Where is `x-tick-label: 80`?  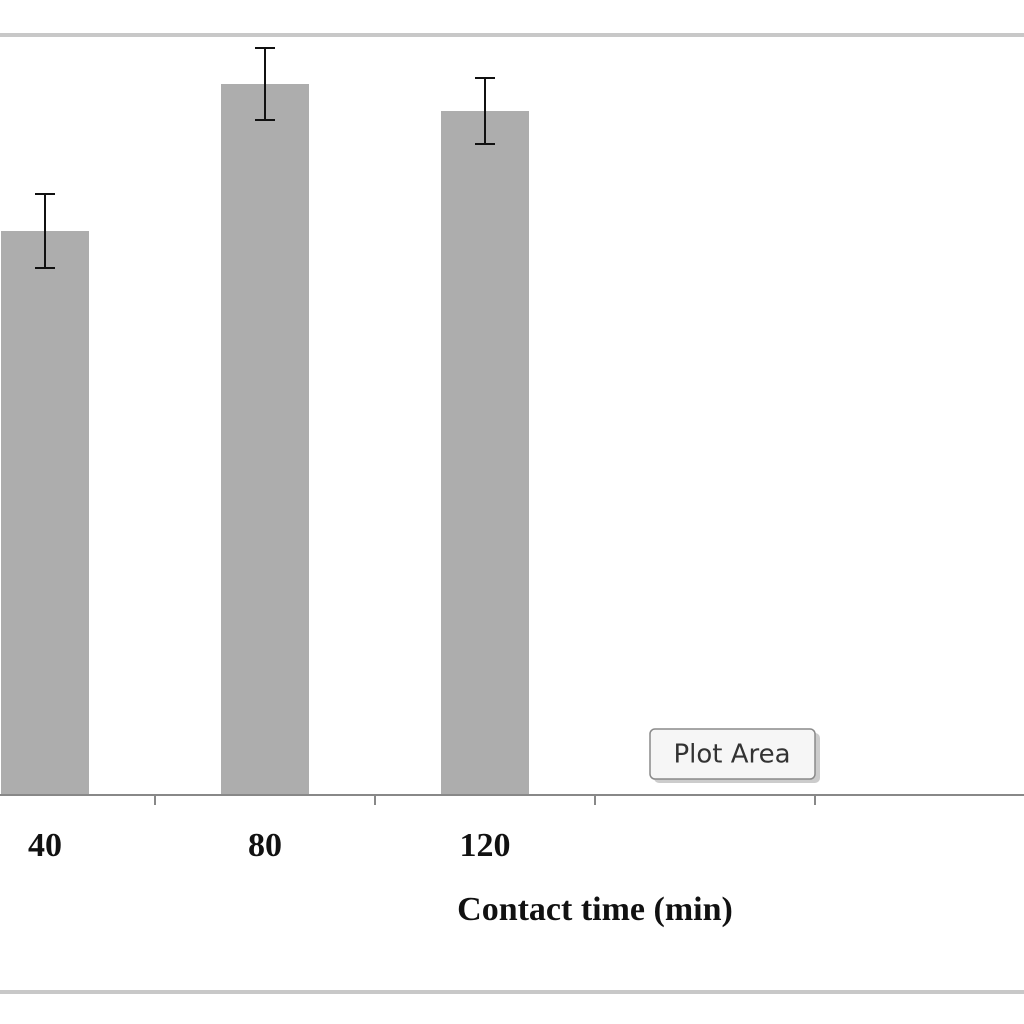
x-tick-label: 80 is located at coordinates (265, 845).